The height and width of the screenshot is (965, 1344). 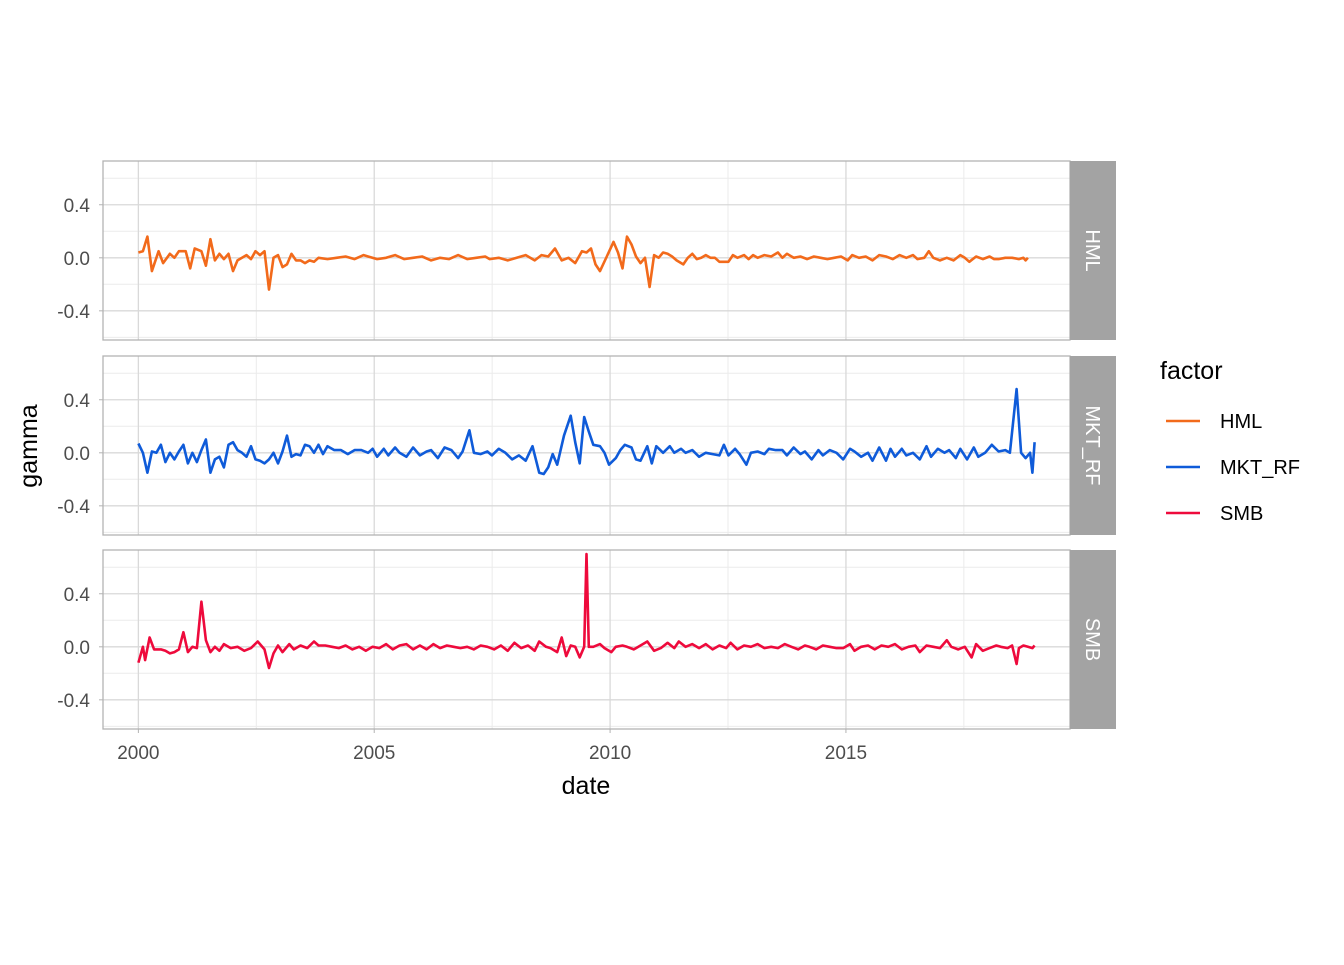 I want to click on facet-strip-label: MKT_RF, so click(x=1092, y=446).